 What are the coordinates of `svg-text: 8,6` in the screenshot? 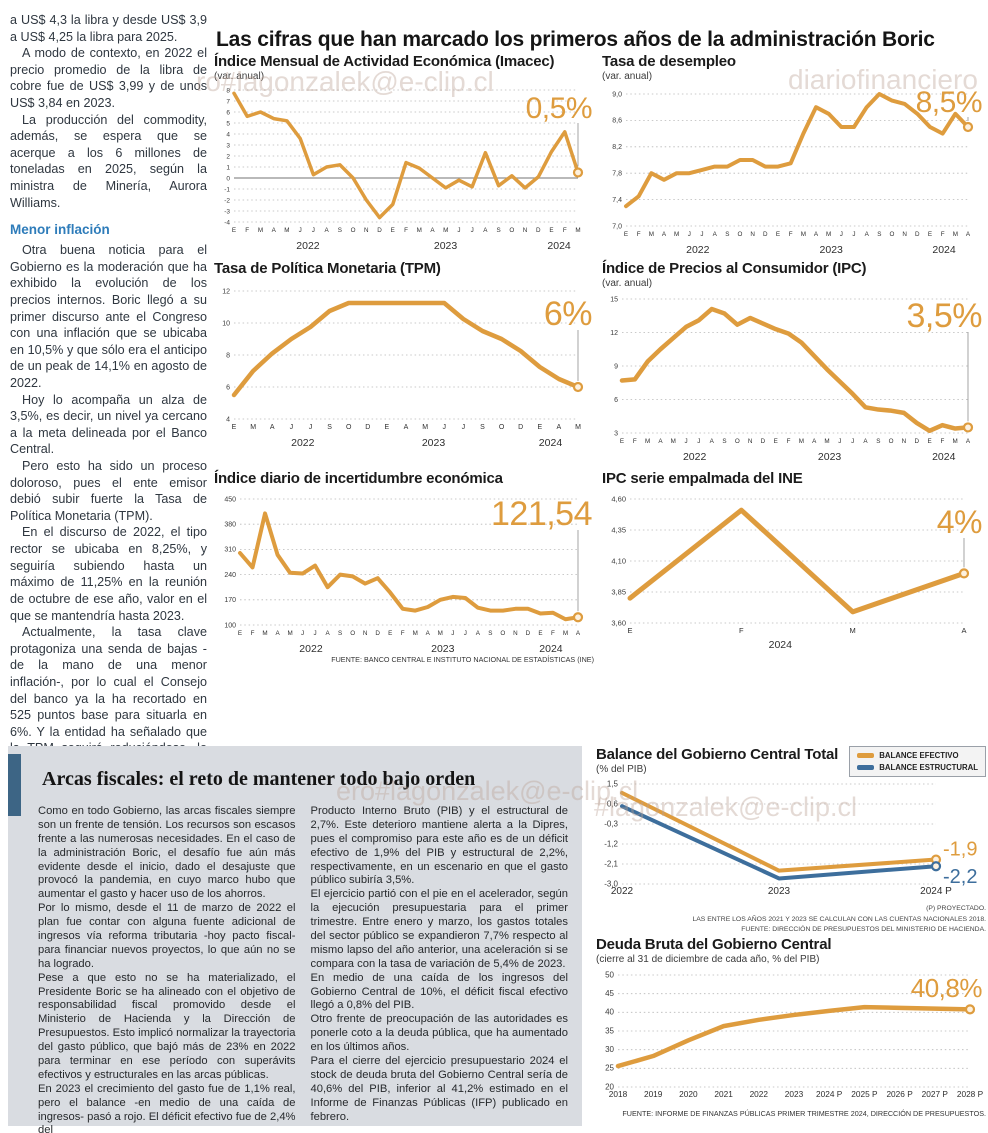 It's located at (617, 121).